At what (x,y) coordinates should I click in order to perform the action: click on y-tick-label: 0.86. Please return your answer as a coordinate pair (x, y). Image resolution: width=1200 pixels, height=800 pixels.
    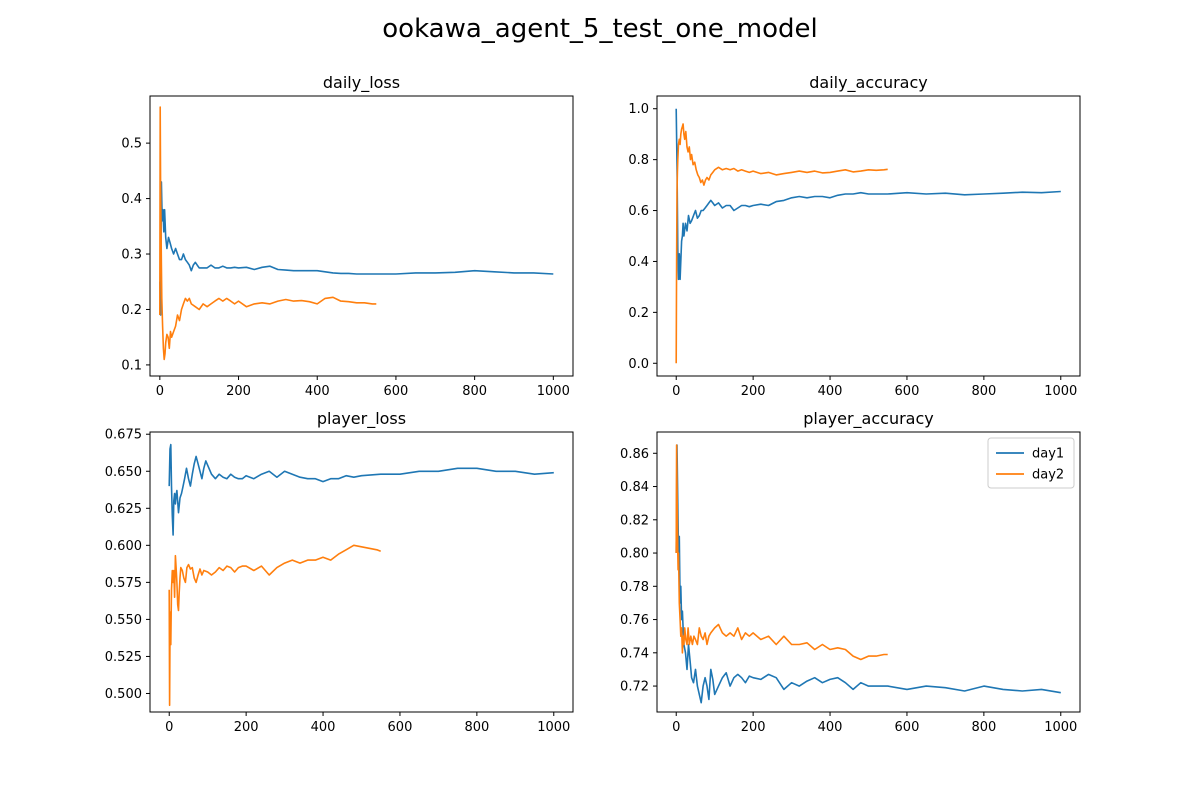
    Looking at the image, I should click on (634, 454).